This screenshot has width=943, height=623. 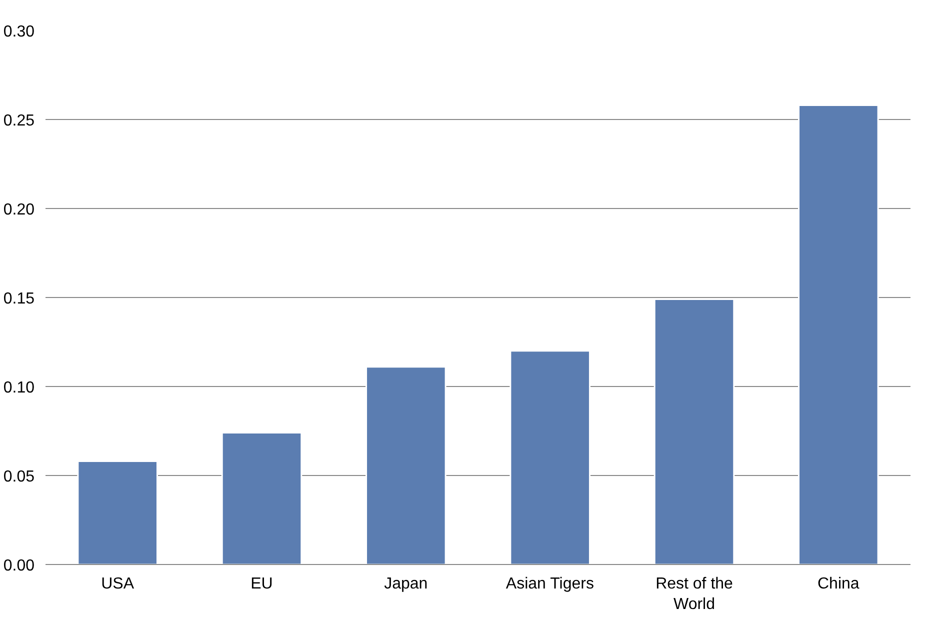 What do you see at coordinates (695, 594) in the screenshot?
I see `x-tick-label: Rest of the World` at bounding box center [695, 594].